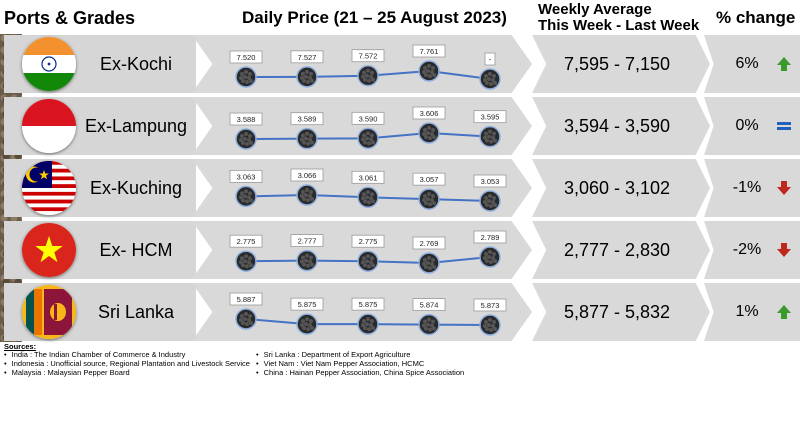 The width and height of the screenshot is (800, 427). Describe the element at coordinates (490, 305) in the screenshot. I see `data-label: 5.873` at that location.